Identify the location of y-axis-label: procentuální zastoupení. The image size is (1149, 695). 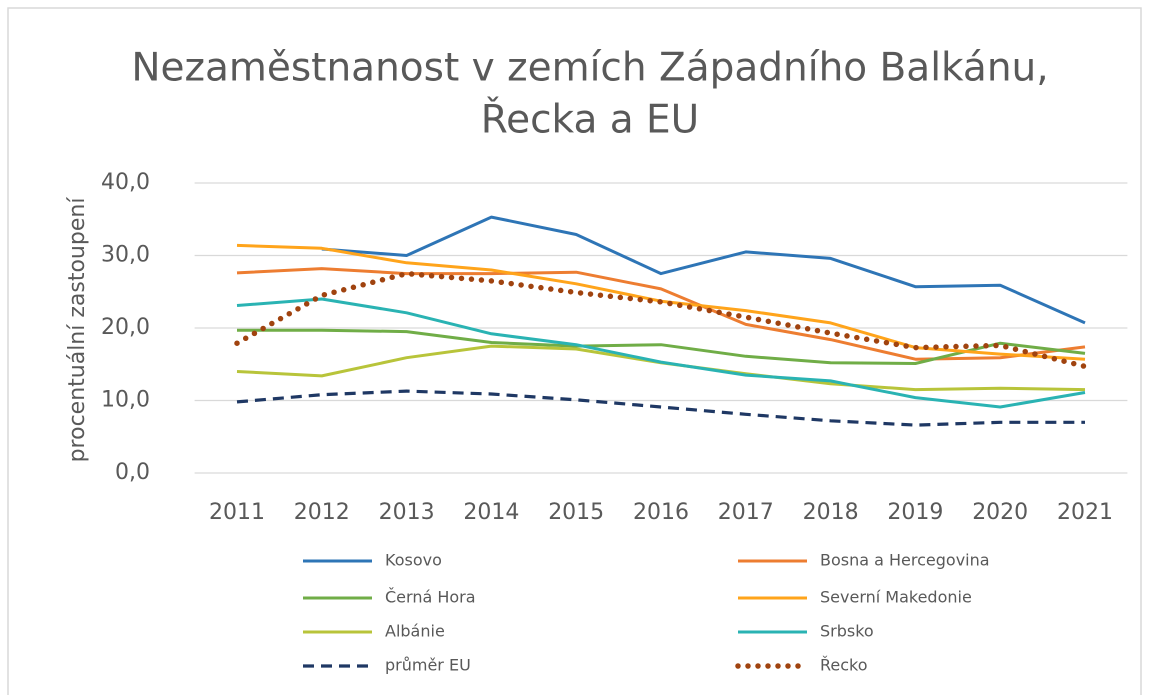
(77, 330).